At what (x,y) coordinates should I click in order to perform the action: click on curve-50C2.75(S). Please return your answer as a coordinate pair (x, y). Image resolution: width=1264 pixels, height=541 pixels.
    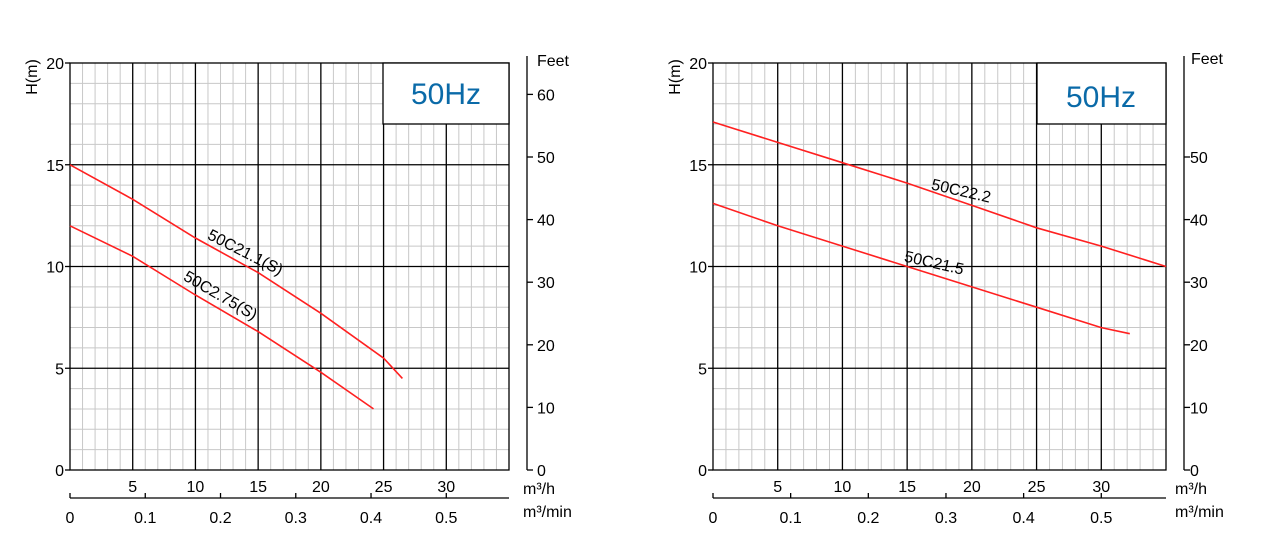
    Looking at the image, I should click on (221, 317).